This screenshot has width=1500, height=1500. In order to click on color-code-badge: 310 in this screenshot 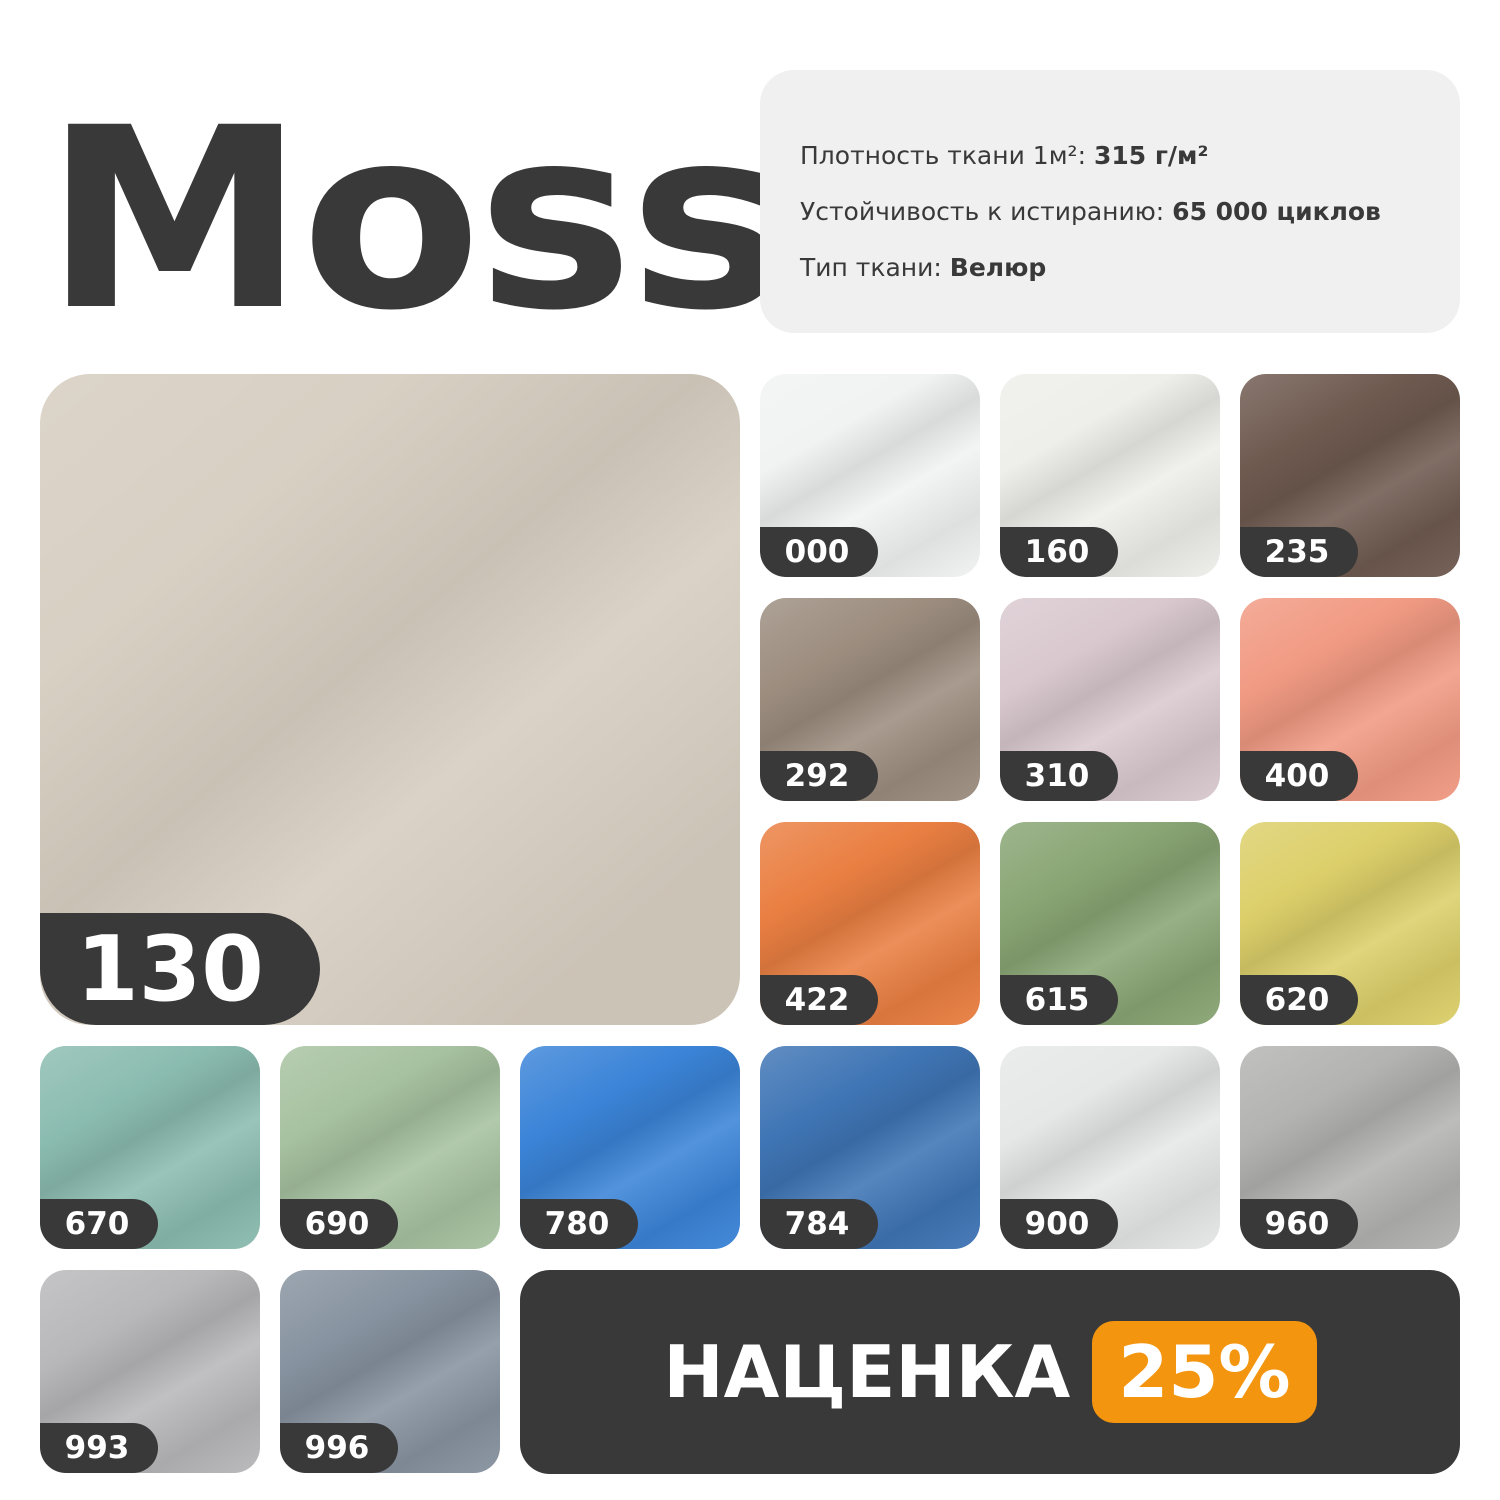, I will do `click(1059, 776)`.